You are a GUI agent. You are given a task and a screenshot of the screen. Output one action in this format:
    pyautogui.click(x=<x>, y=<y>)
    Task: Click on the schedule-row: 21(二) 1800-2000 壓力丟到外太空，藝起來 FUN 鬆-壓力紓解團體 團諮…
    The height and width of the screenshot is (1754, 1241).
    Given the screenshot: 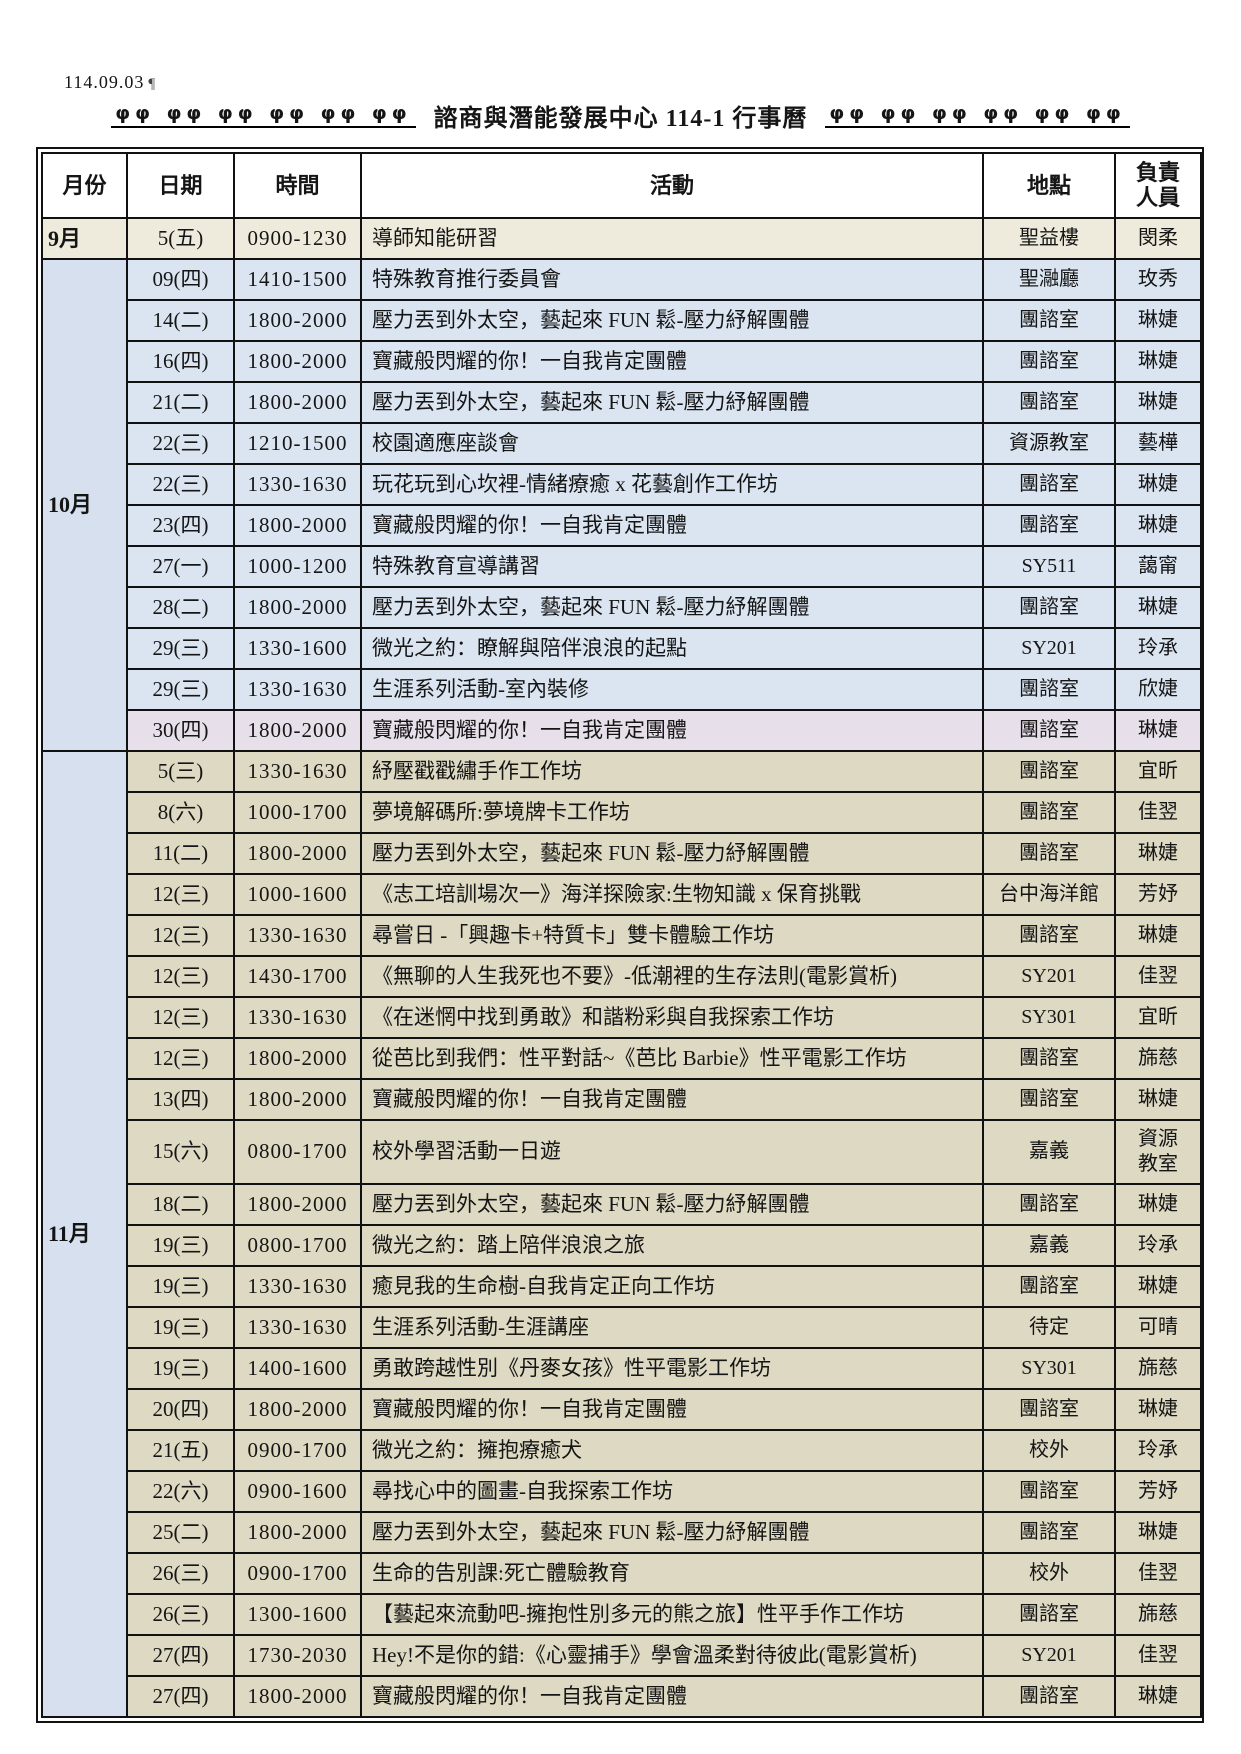 What is the action you would take?
    pyautogui.click(x=622, y=402)
    